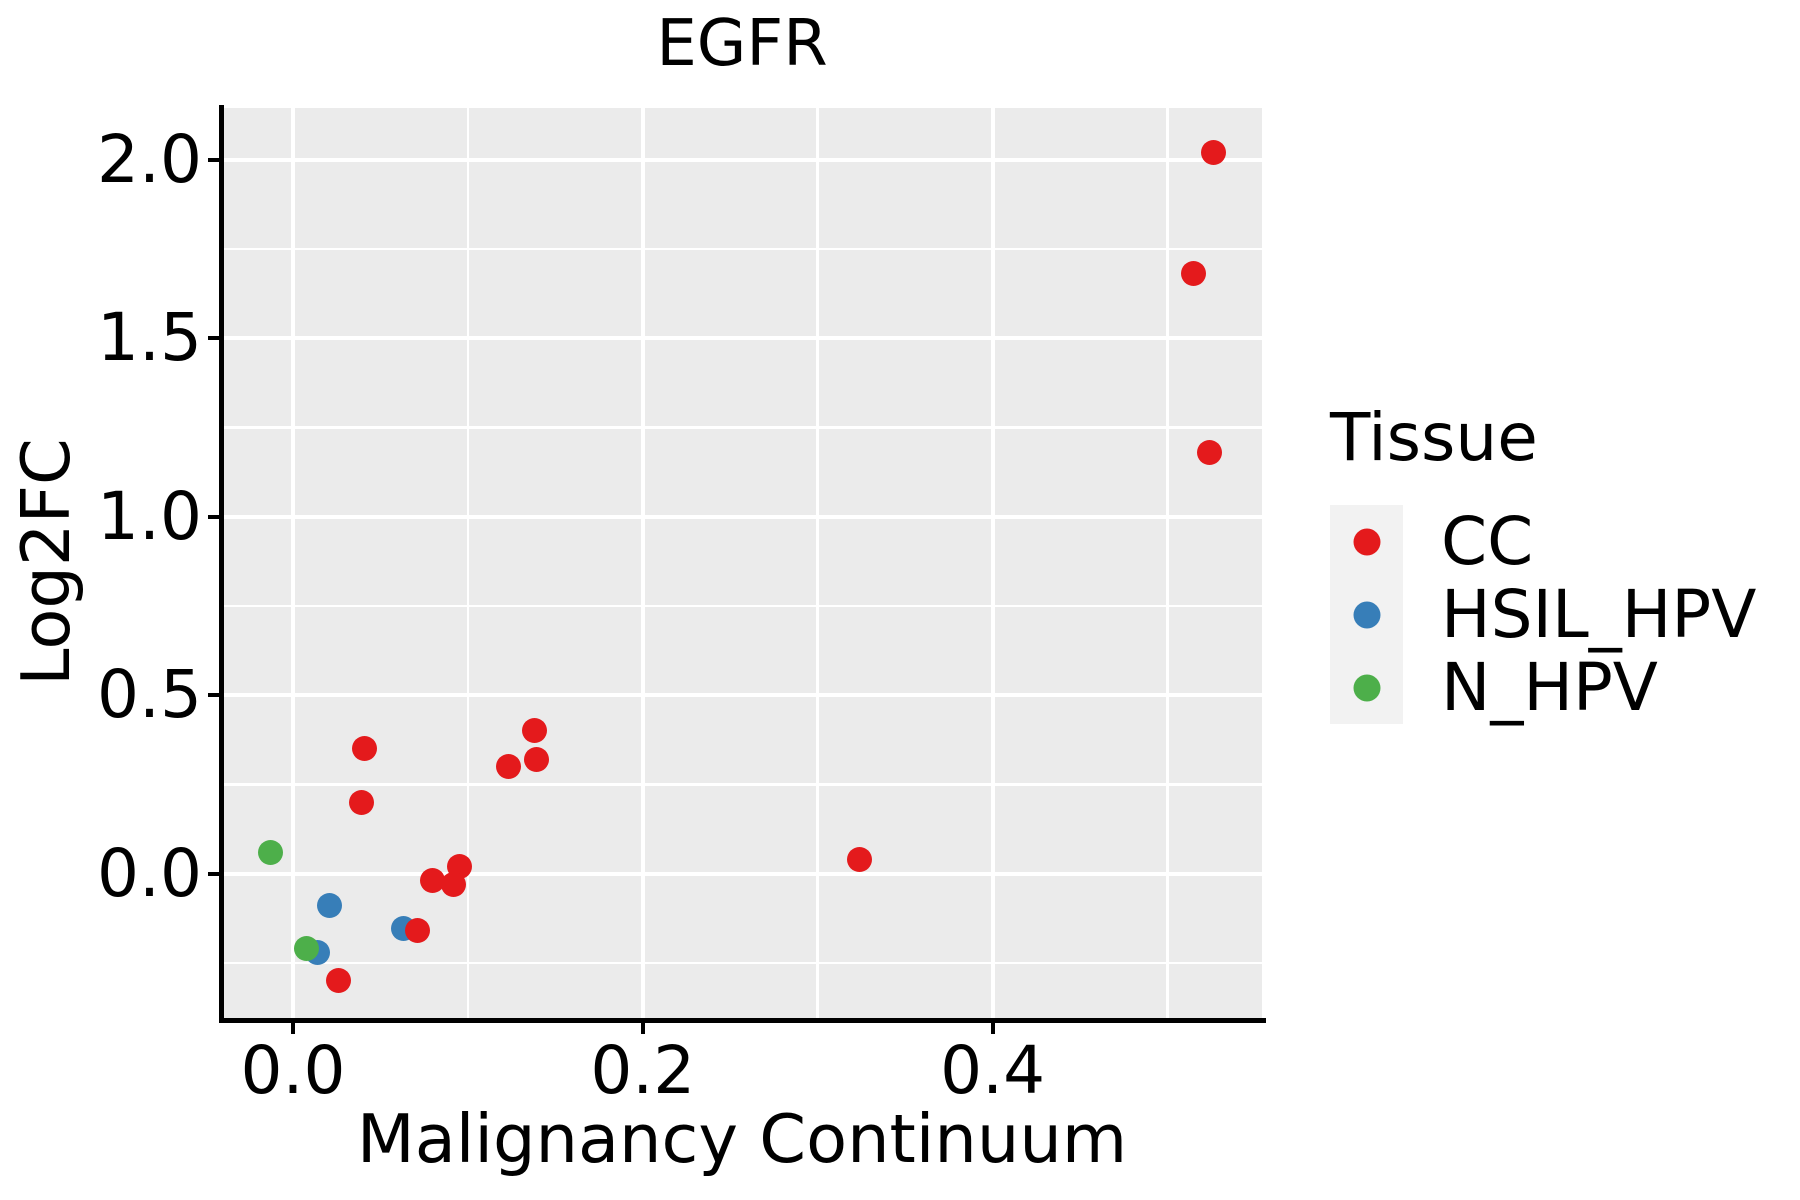 This screenshot has width=1800, height=1200. Describe the element at coordinates (46, 562) in the screenshot. I see `y-axis-title: Log2FC` at that location.